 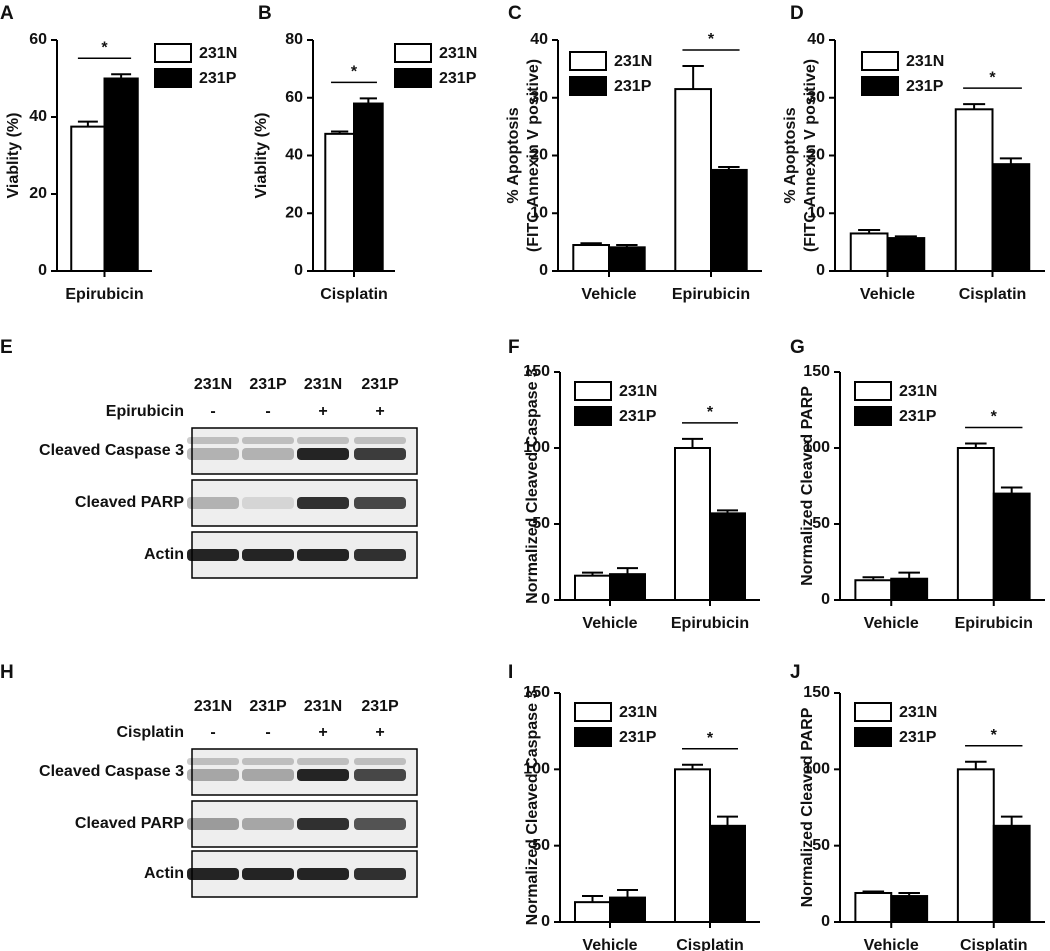 What do you see at coordinates (816, 447) in the screenshot?
I see `y-tick-label: 100` at bounding box center [816, 447].